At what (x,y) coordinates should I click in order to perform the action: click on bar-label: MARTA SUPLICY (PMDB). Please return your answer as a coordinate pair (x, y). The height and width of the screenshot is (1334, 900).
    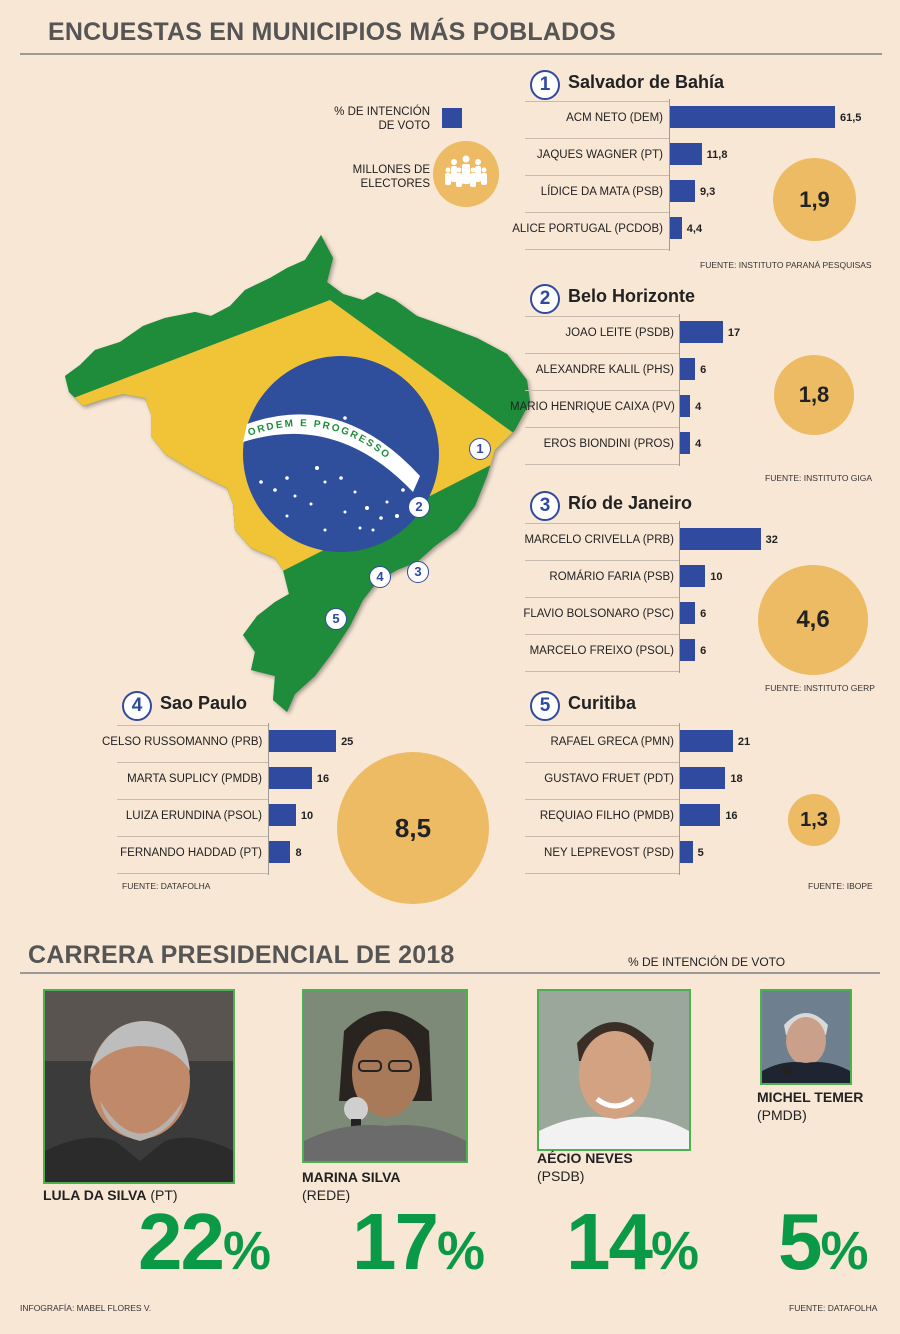
    Looking at the image, I should click on (194, 779).